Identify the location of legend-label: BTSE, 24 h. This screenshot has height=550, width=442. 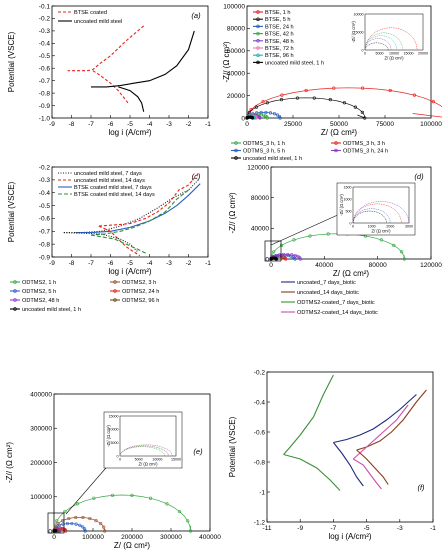
(279, 27).